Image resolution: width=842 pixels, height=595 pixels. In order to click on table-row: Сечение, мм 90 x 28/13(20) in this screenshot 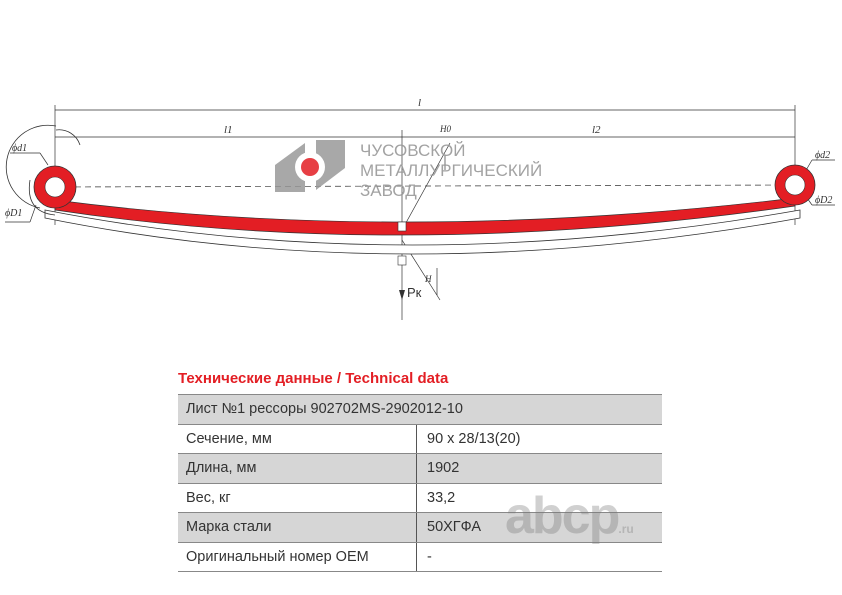, I will do `click(420, 439)`.